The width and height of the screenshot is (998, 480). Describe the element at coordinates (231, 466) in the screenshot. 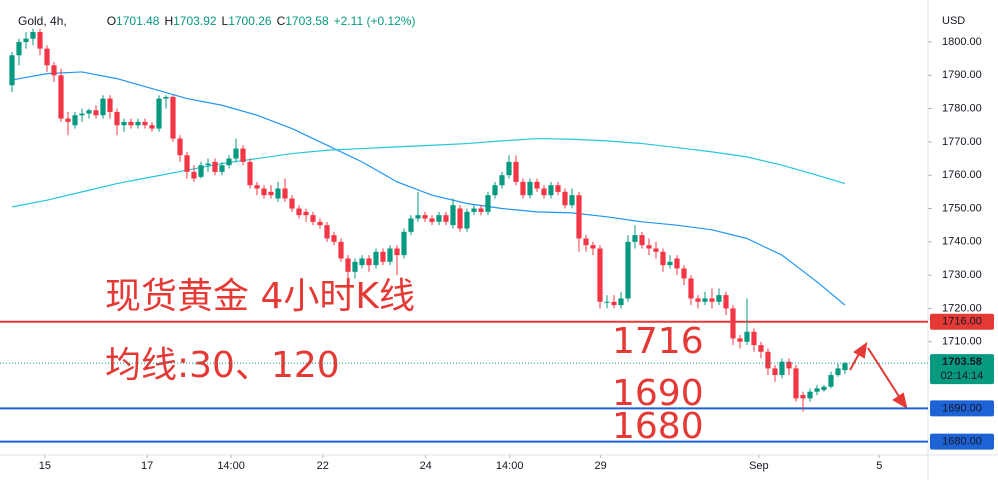

I see `x-tick-label: 14:00` at that location.